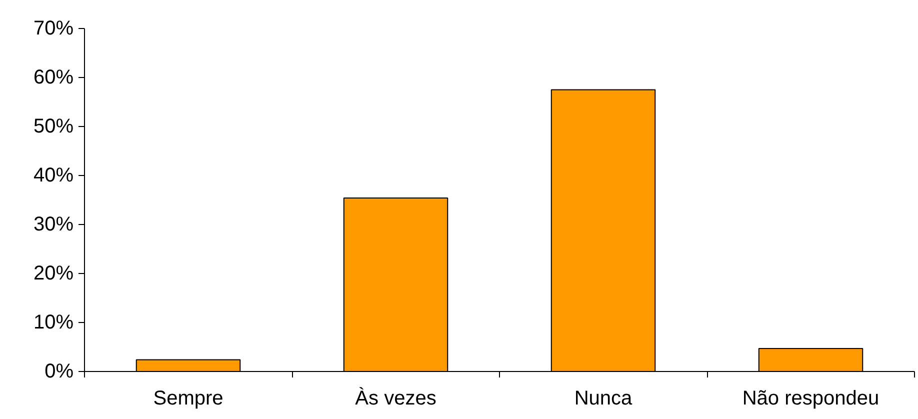  Describe the element at coordinates (53, 323) in the screenshot. I see `y-tick-label: 10%` at that location.